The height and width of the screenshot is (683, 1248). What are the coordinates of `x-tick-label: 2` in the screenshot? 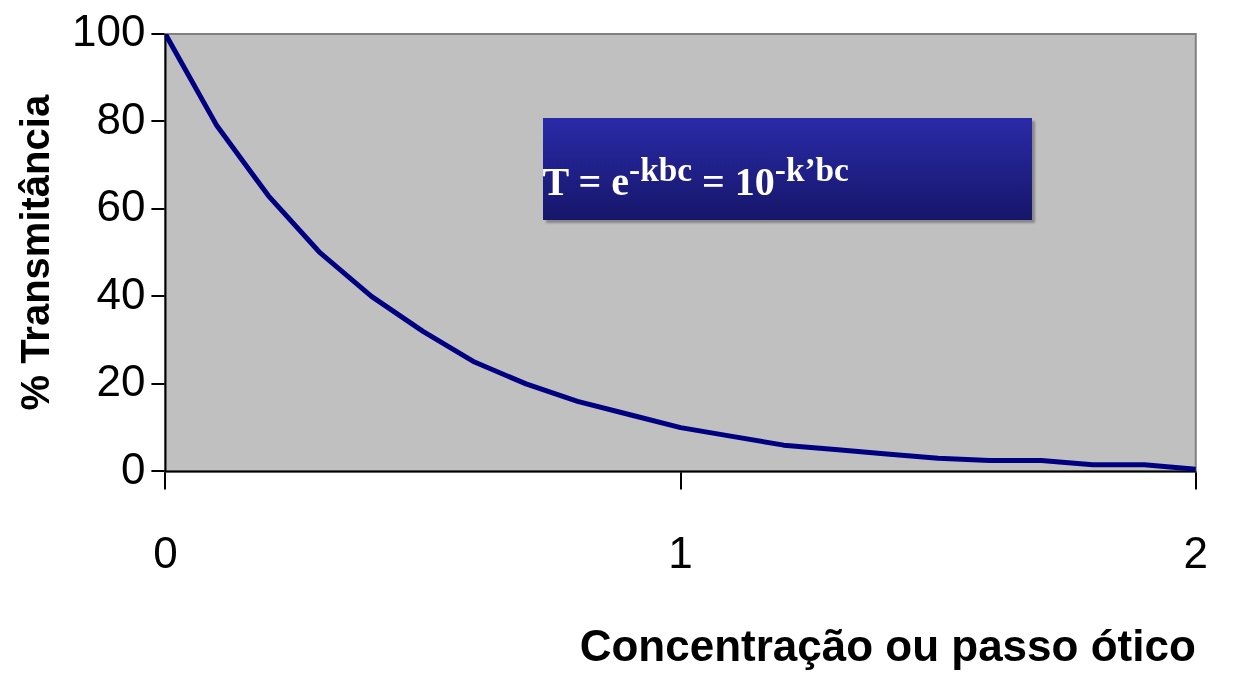 It's located at (1196, 552).